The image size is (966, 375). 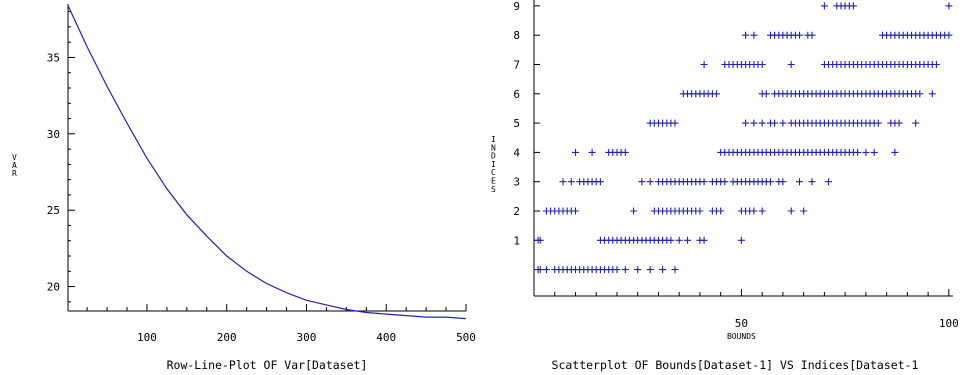 I want to click on y-tick-label: 20, so click(x=53, y=287).